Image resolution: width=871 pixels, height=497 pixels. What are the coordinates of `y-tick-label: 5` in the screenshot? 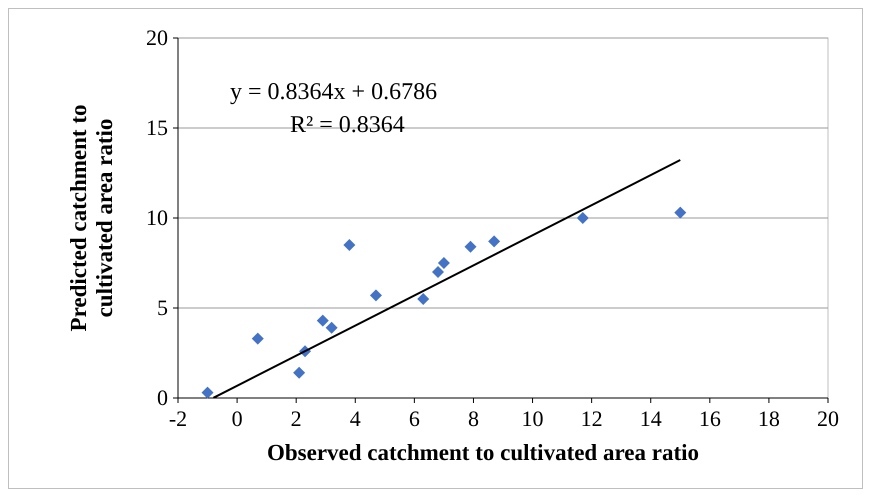 It's located at (162, 307).